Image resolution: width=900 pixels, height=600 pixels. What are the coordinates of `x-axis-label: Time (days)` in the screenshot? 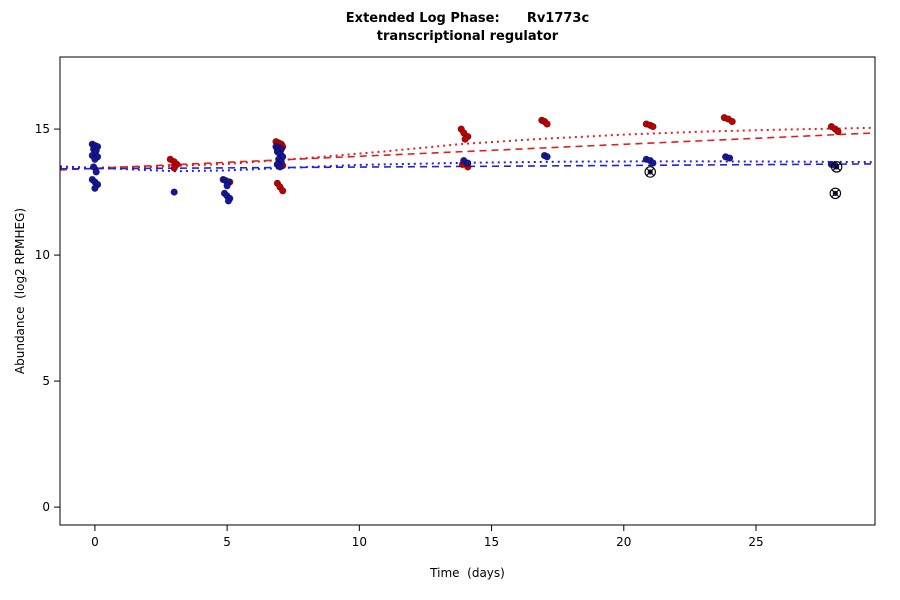 It's located at (467, 573).